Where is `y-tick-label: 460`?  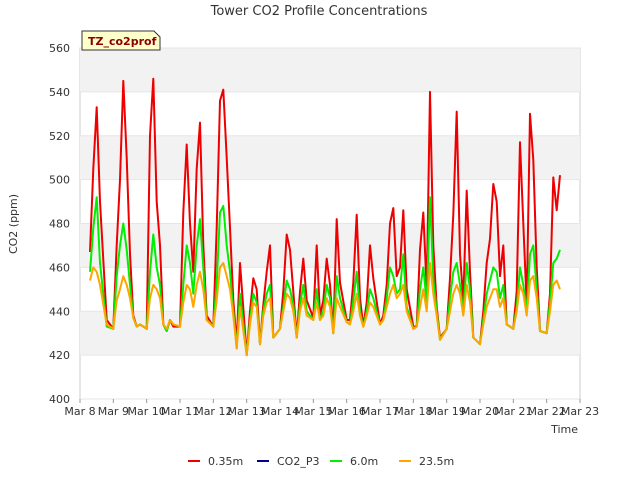 y-tick-label: 460 is located at coordinates (59, 267).